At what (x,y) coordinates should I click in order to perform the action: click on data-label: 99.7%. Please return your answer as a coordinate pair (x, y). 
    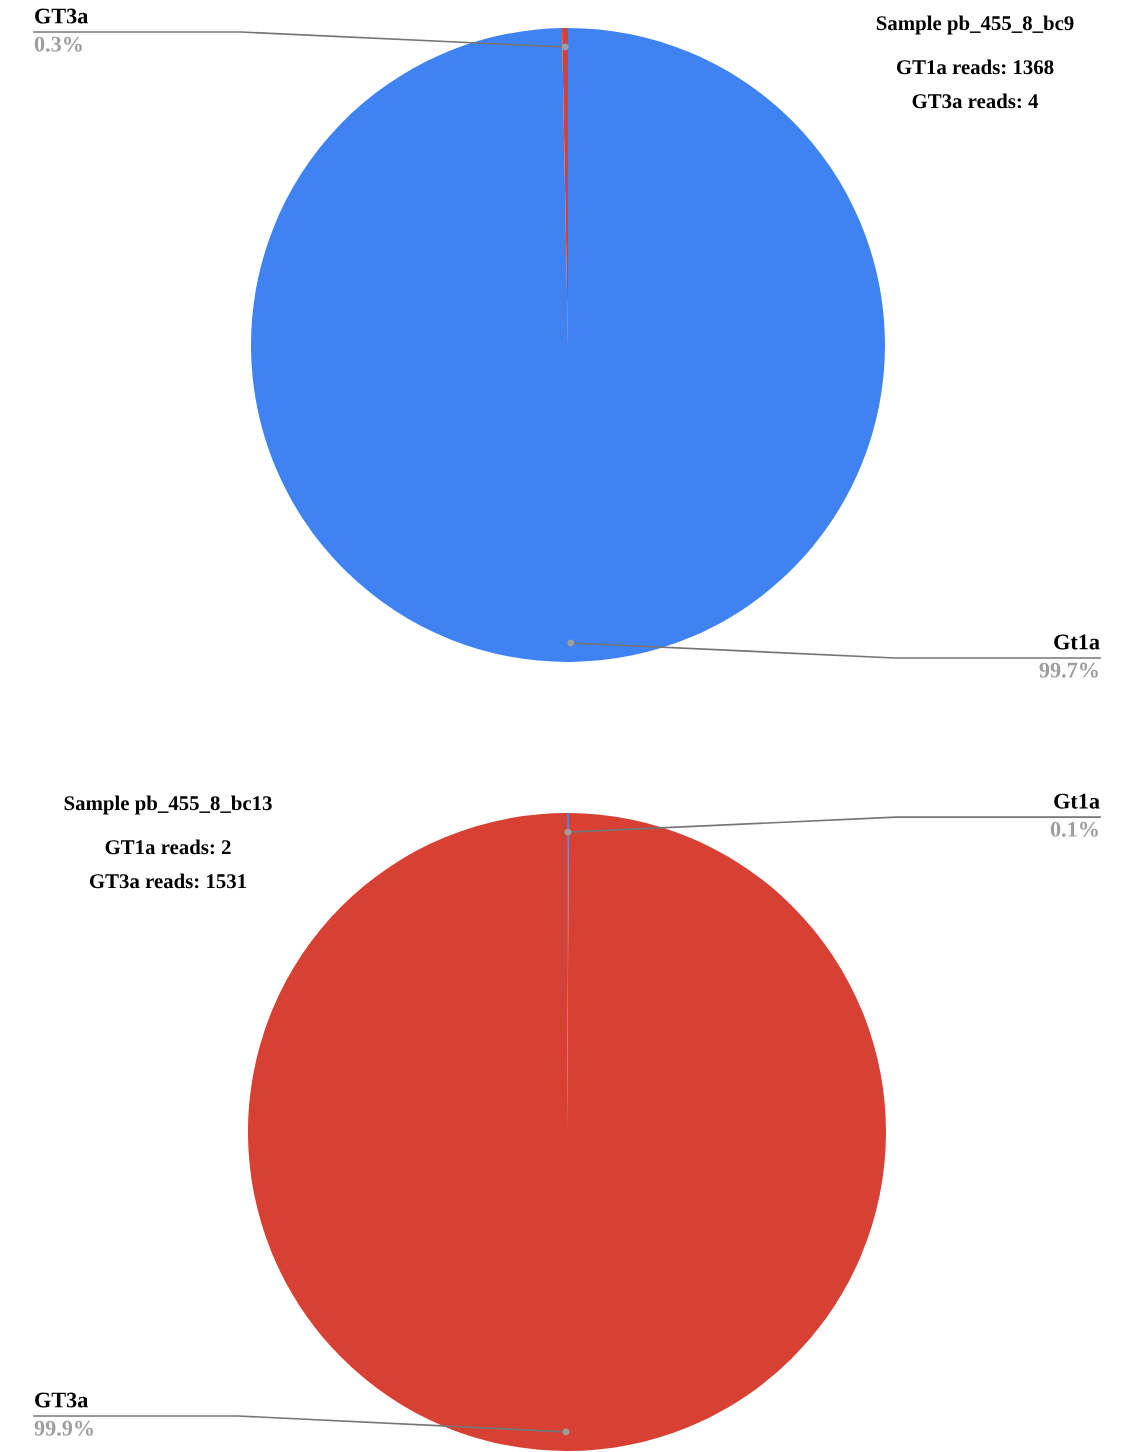
    Looking at the image, I should click on (1068, 670).